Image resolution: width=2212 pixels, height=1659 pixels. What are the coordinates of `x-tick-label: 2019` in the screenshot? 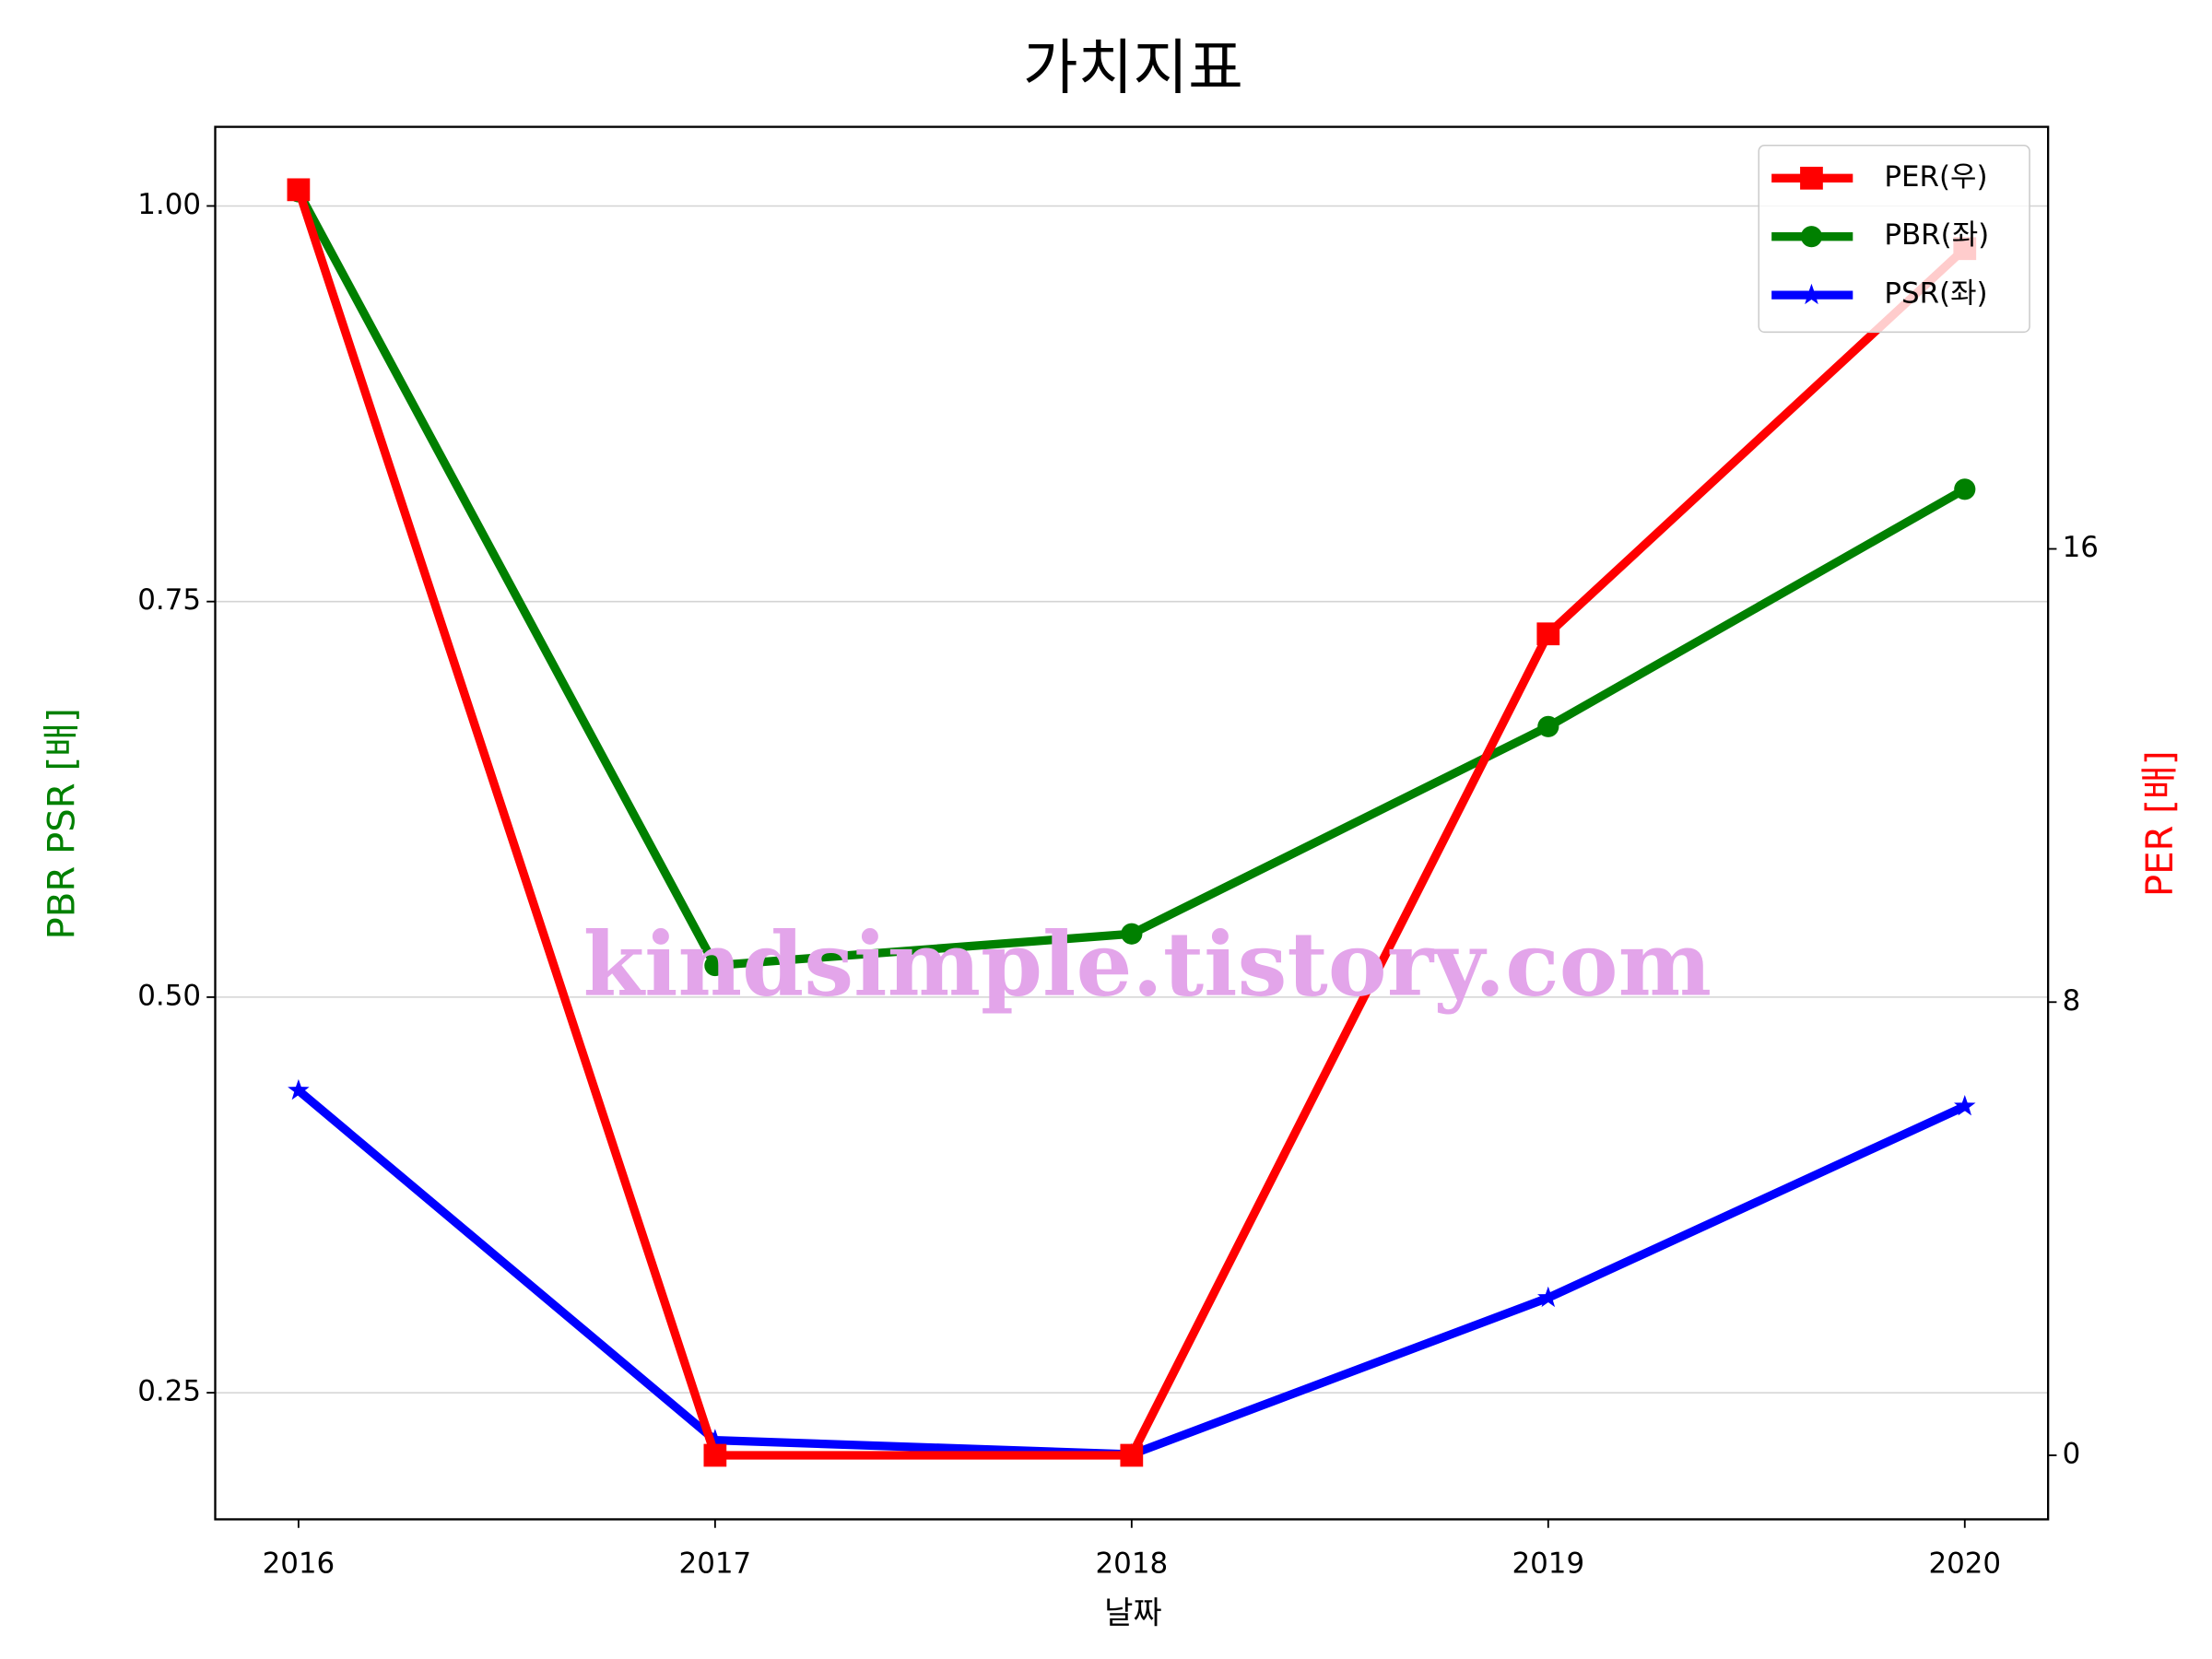 It's located at (1548, 1563).